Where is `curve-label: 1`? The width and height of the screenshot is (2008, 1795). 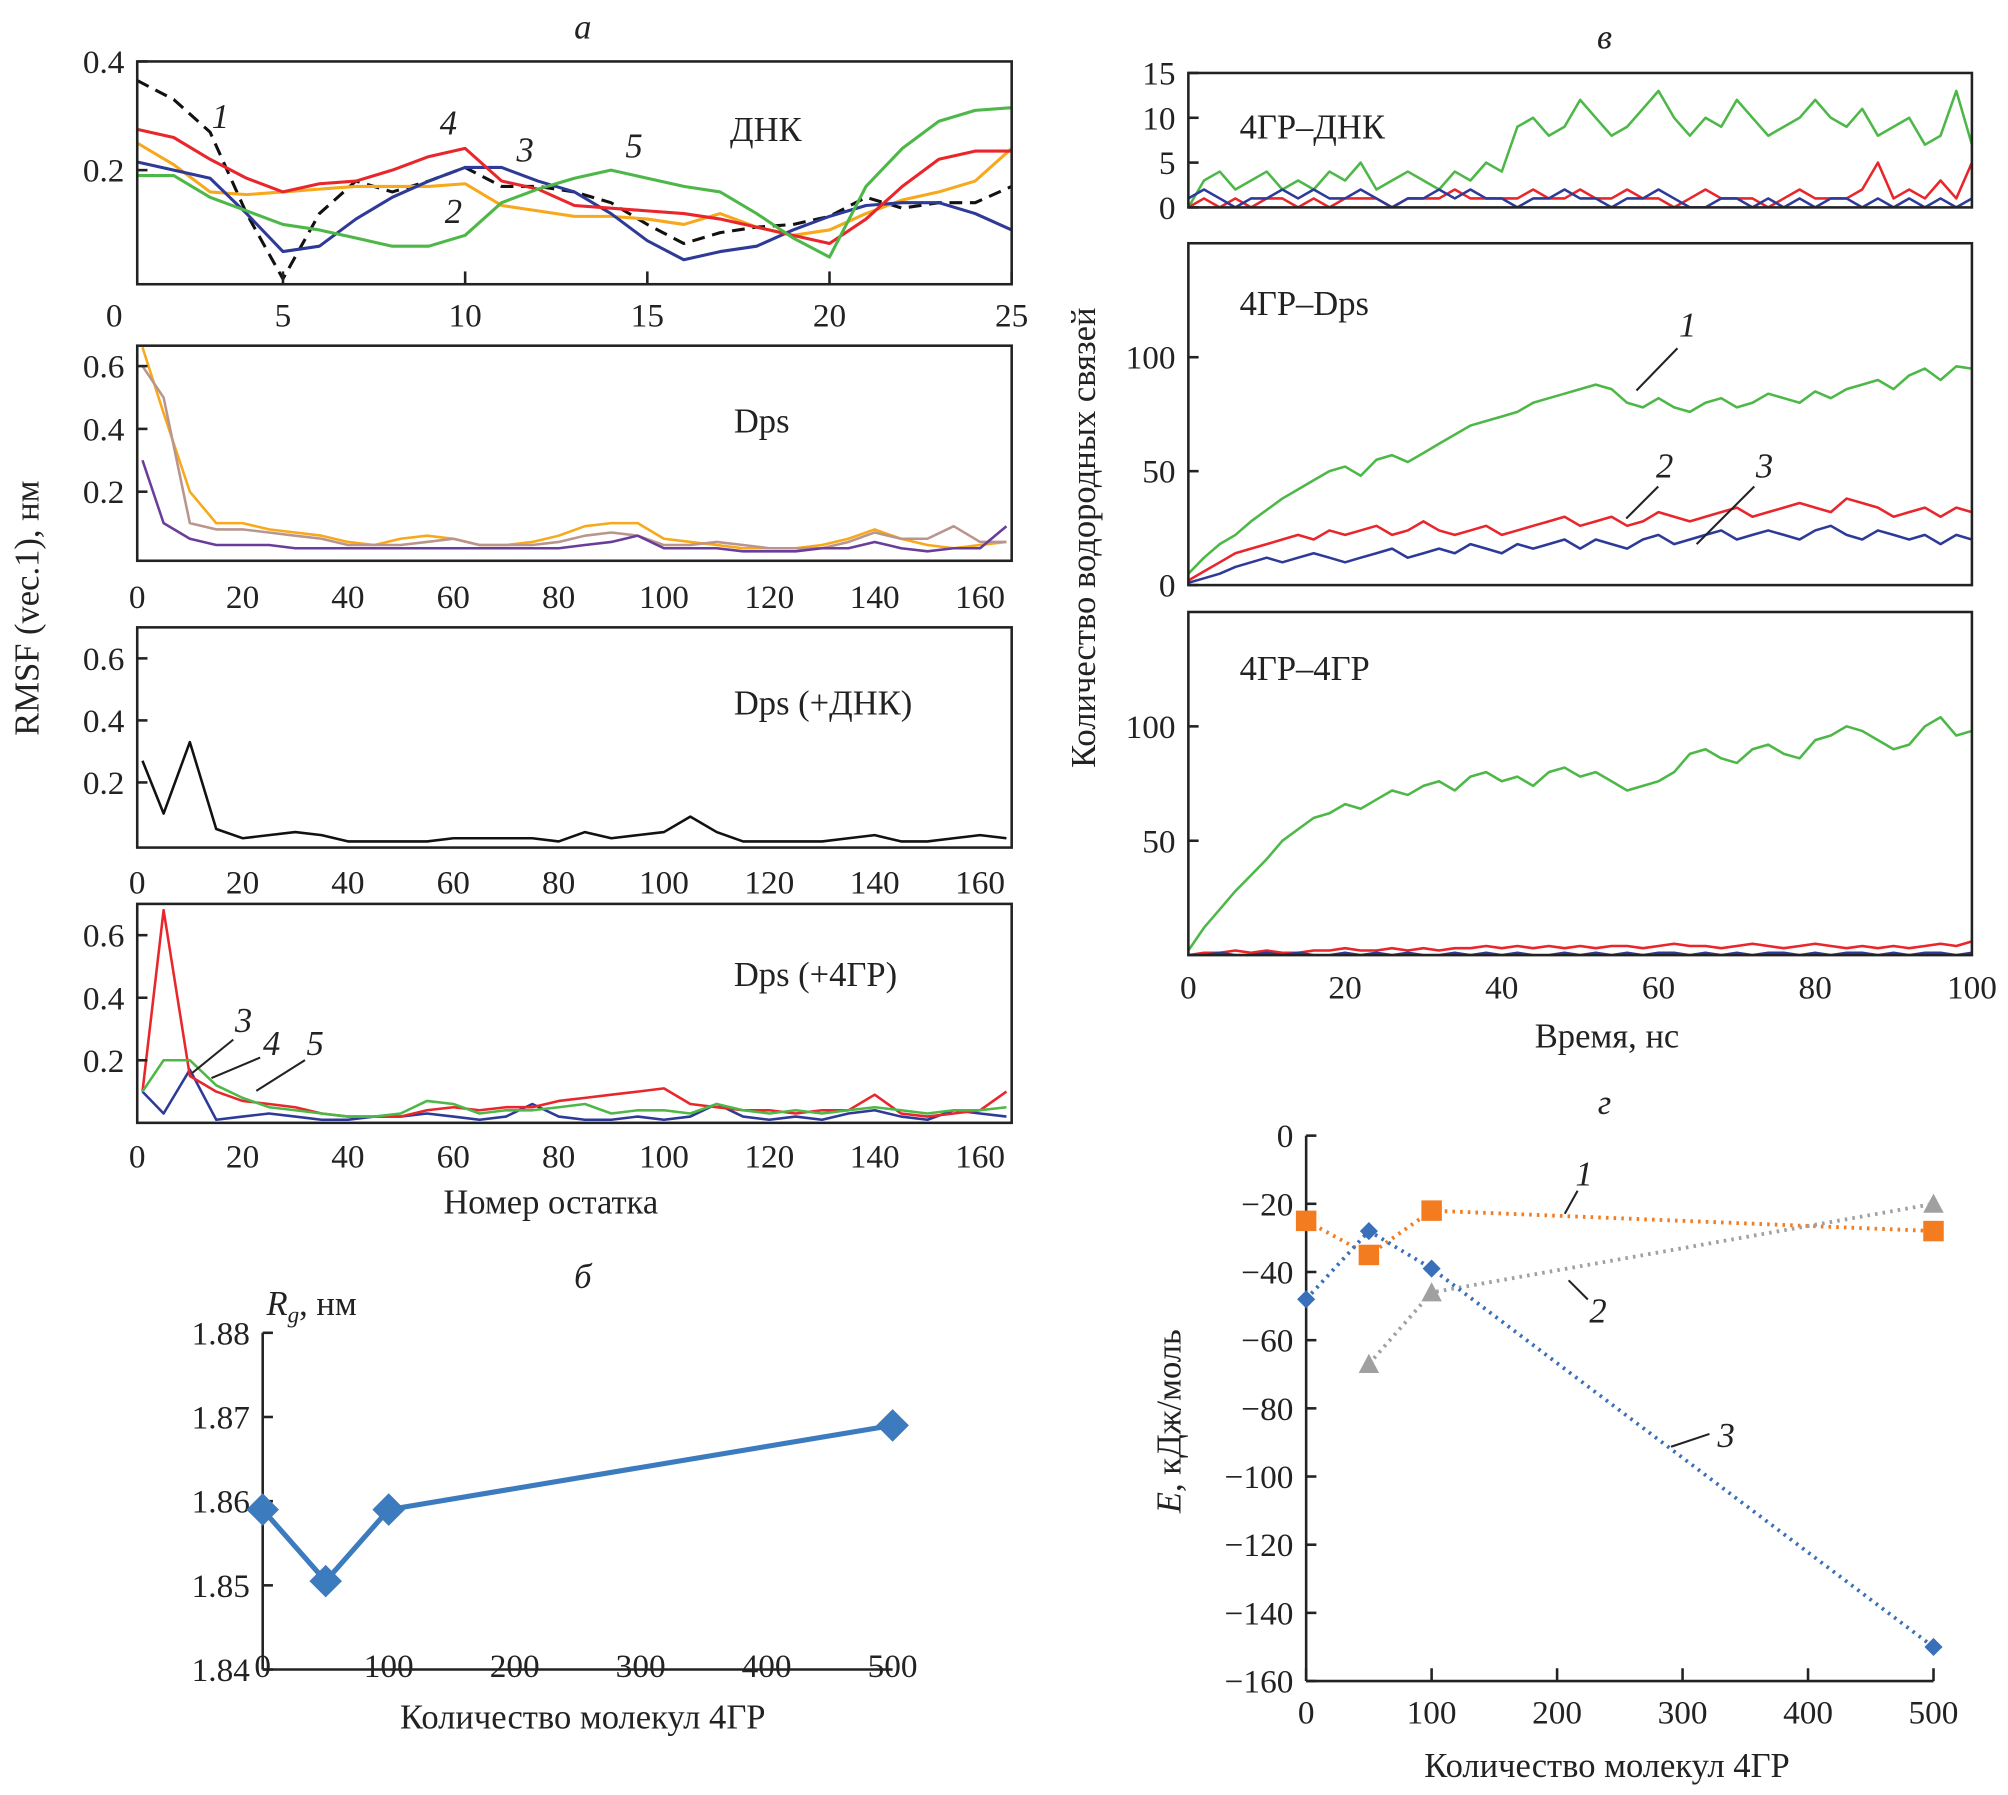 curve-label: 1 is located at coordinates (1687, 326).